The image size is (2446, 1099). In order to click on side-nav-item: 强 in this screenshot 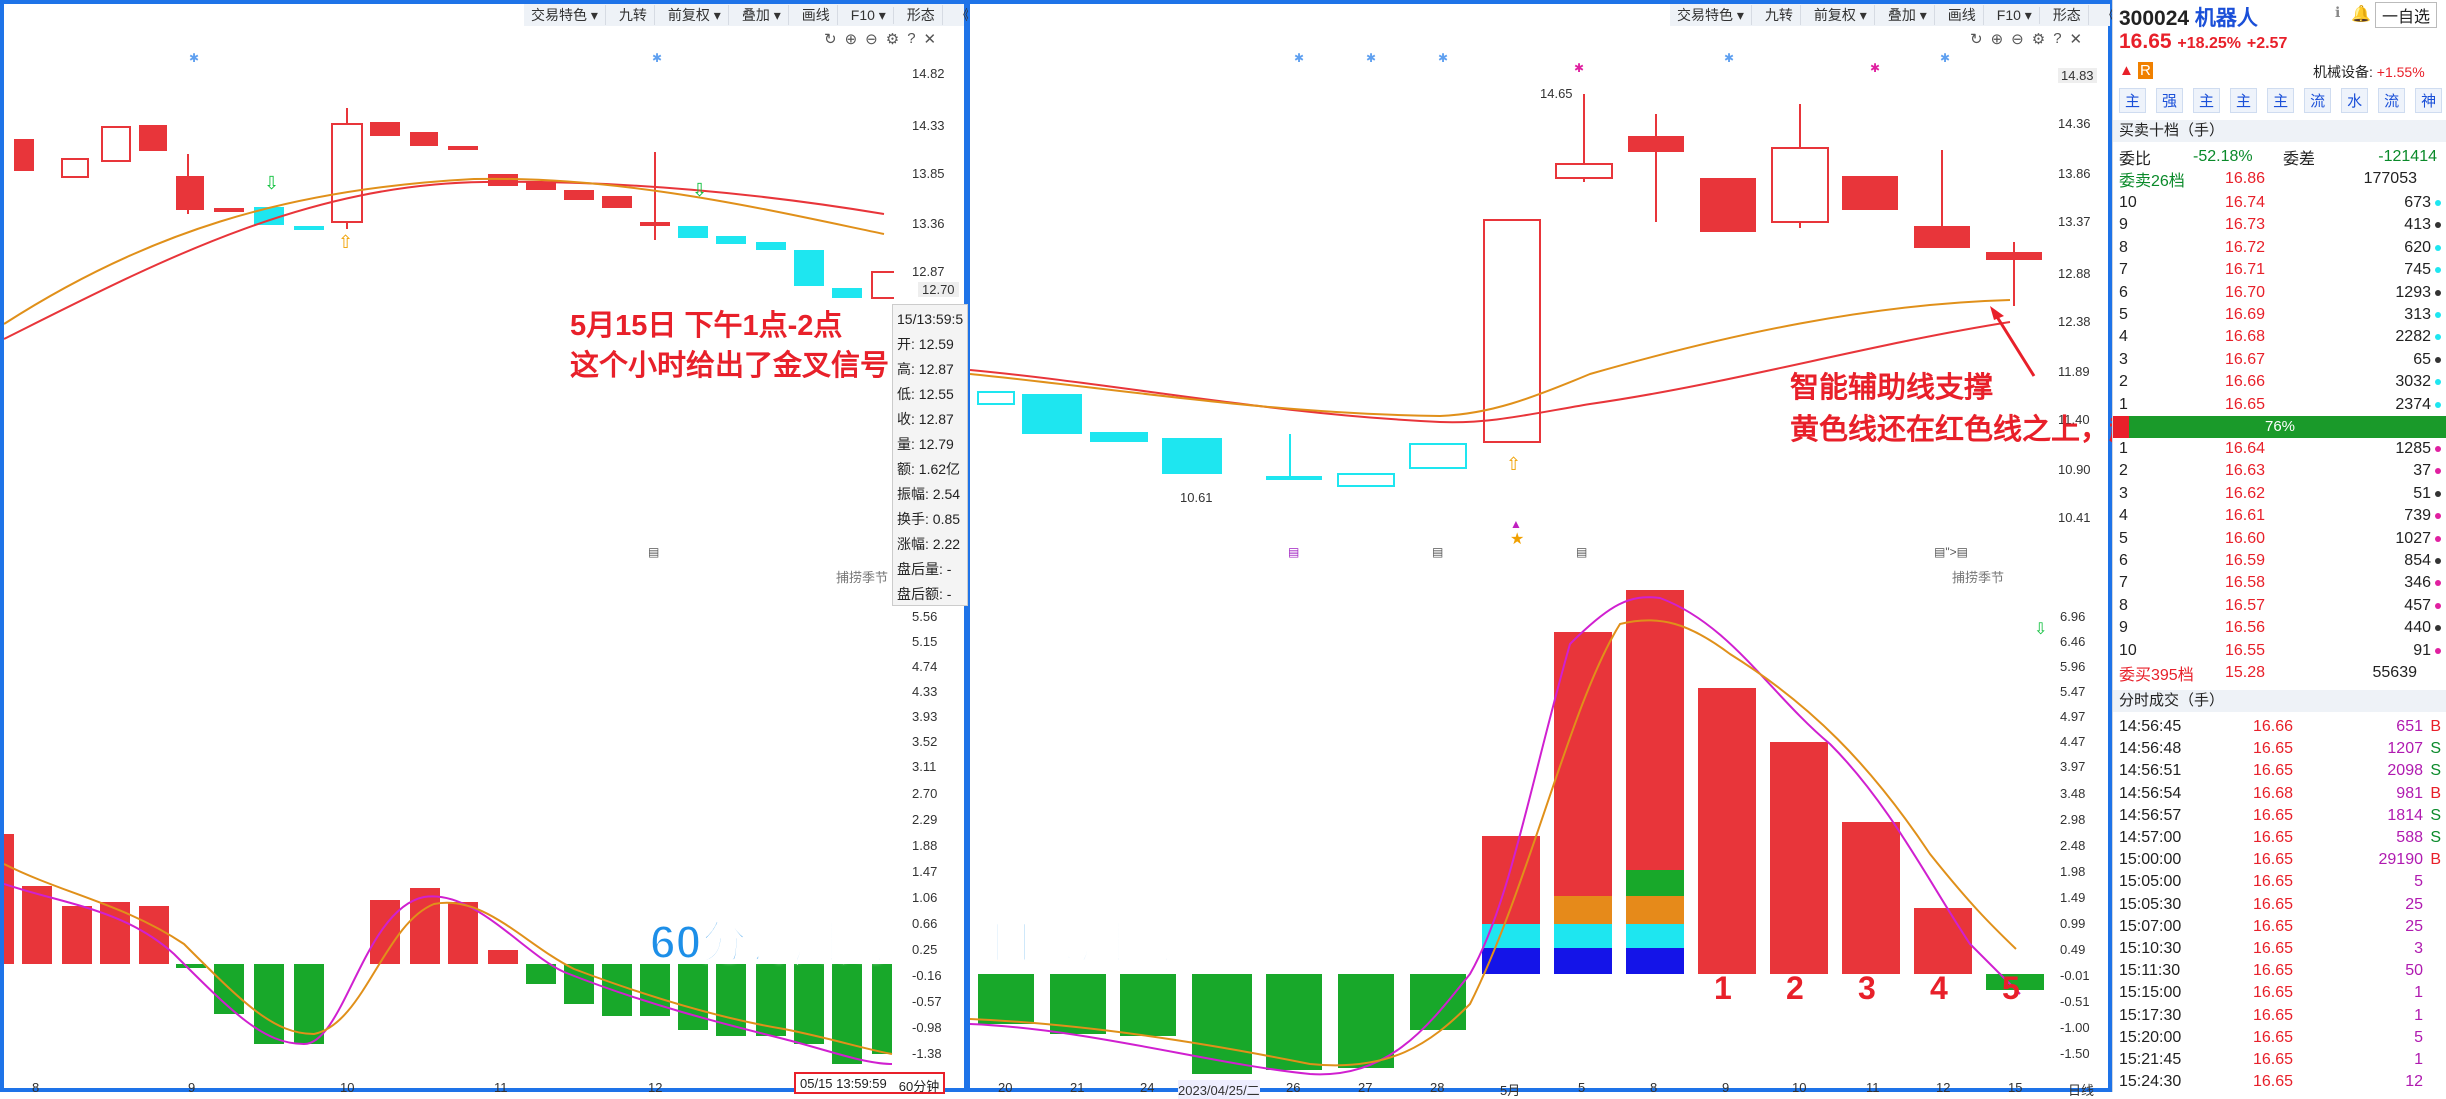, I will do `click(2170, 100)`.